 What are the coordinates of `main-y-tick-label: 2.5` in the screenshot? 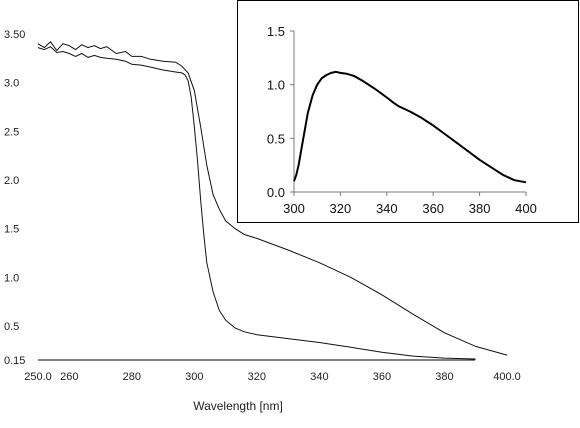 It's located at (11, 132).